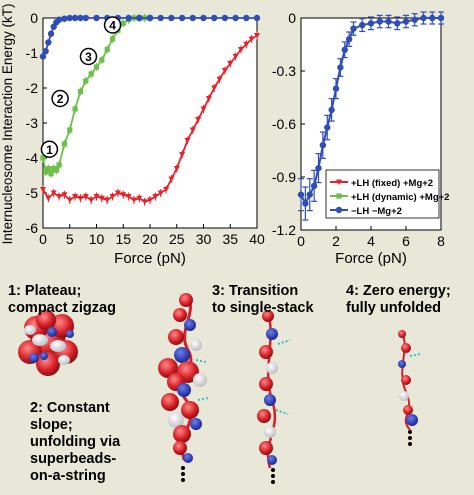 This screenshot has height=495, width=474. What do you see at coordinates (255, 291) in the screenshot?
I see `caption-3-line-1: 3: Transition` at bounding box center [255, 291].